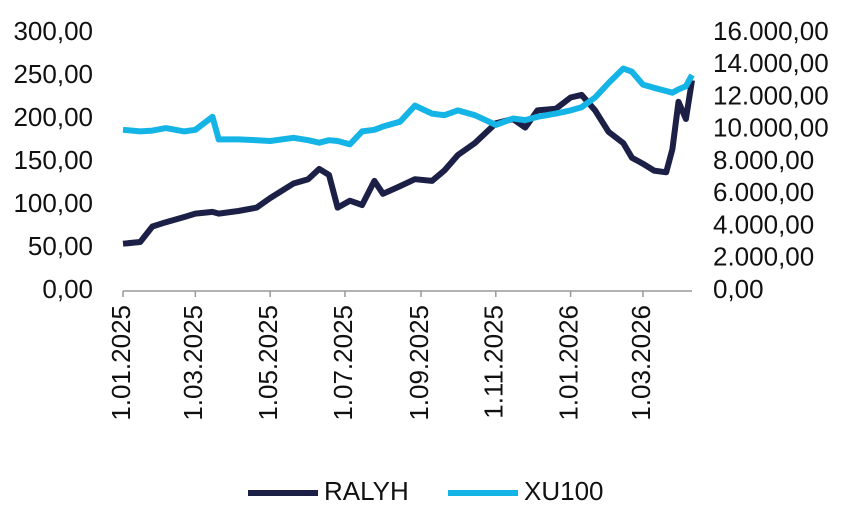 This screenshot has height=516, width=864. Describe the element at coordinates (738, 289) in the screenshot. I see `y2-tick-label: 0,00` at that location.